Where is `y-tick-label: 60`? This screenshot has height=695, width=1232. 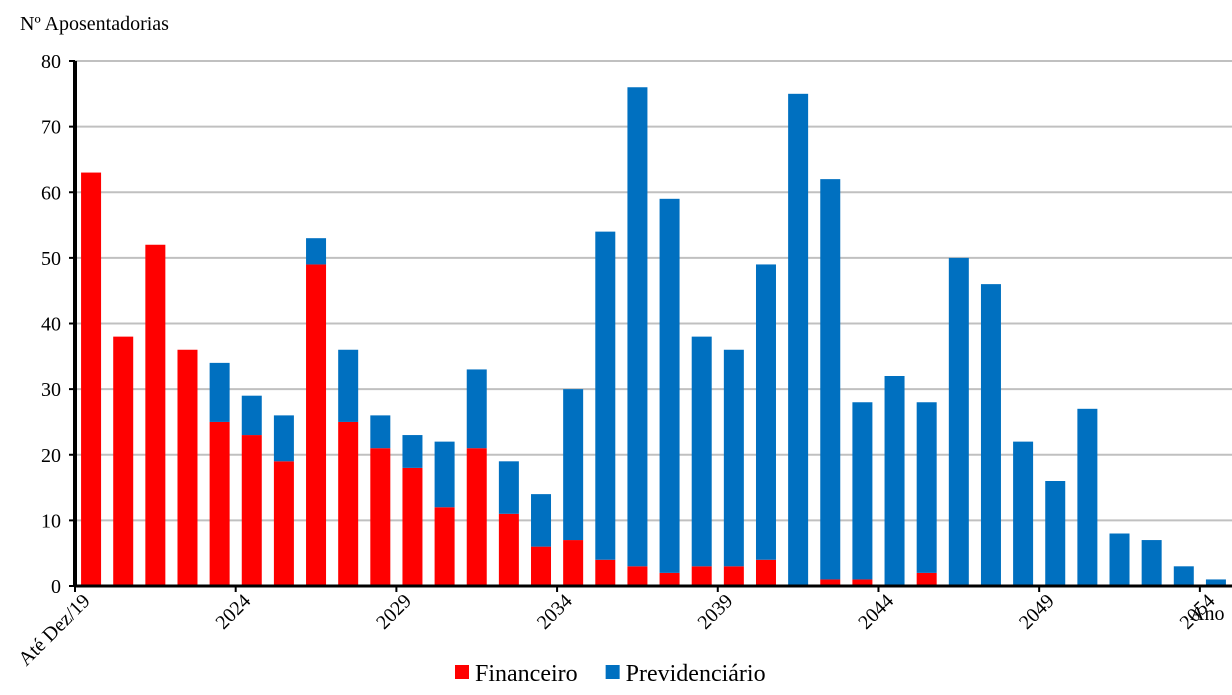
y-tick-label: 60 is located at coordinates (51, 193).